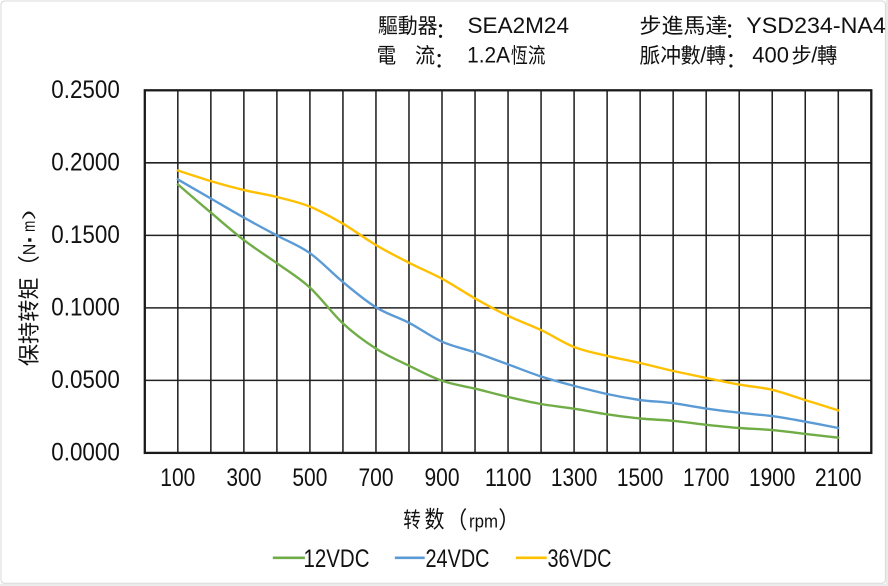  What do you see at coordinates (85, 452) in the screenshot?
I see `svg-text: 0.0000` at bounding box center [85, 452].